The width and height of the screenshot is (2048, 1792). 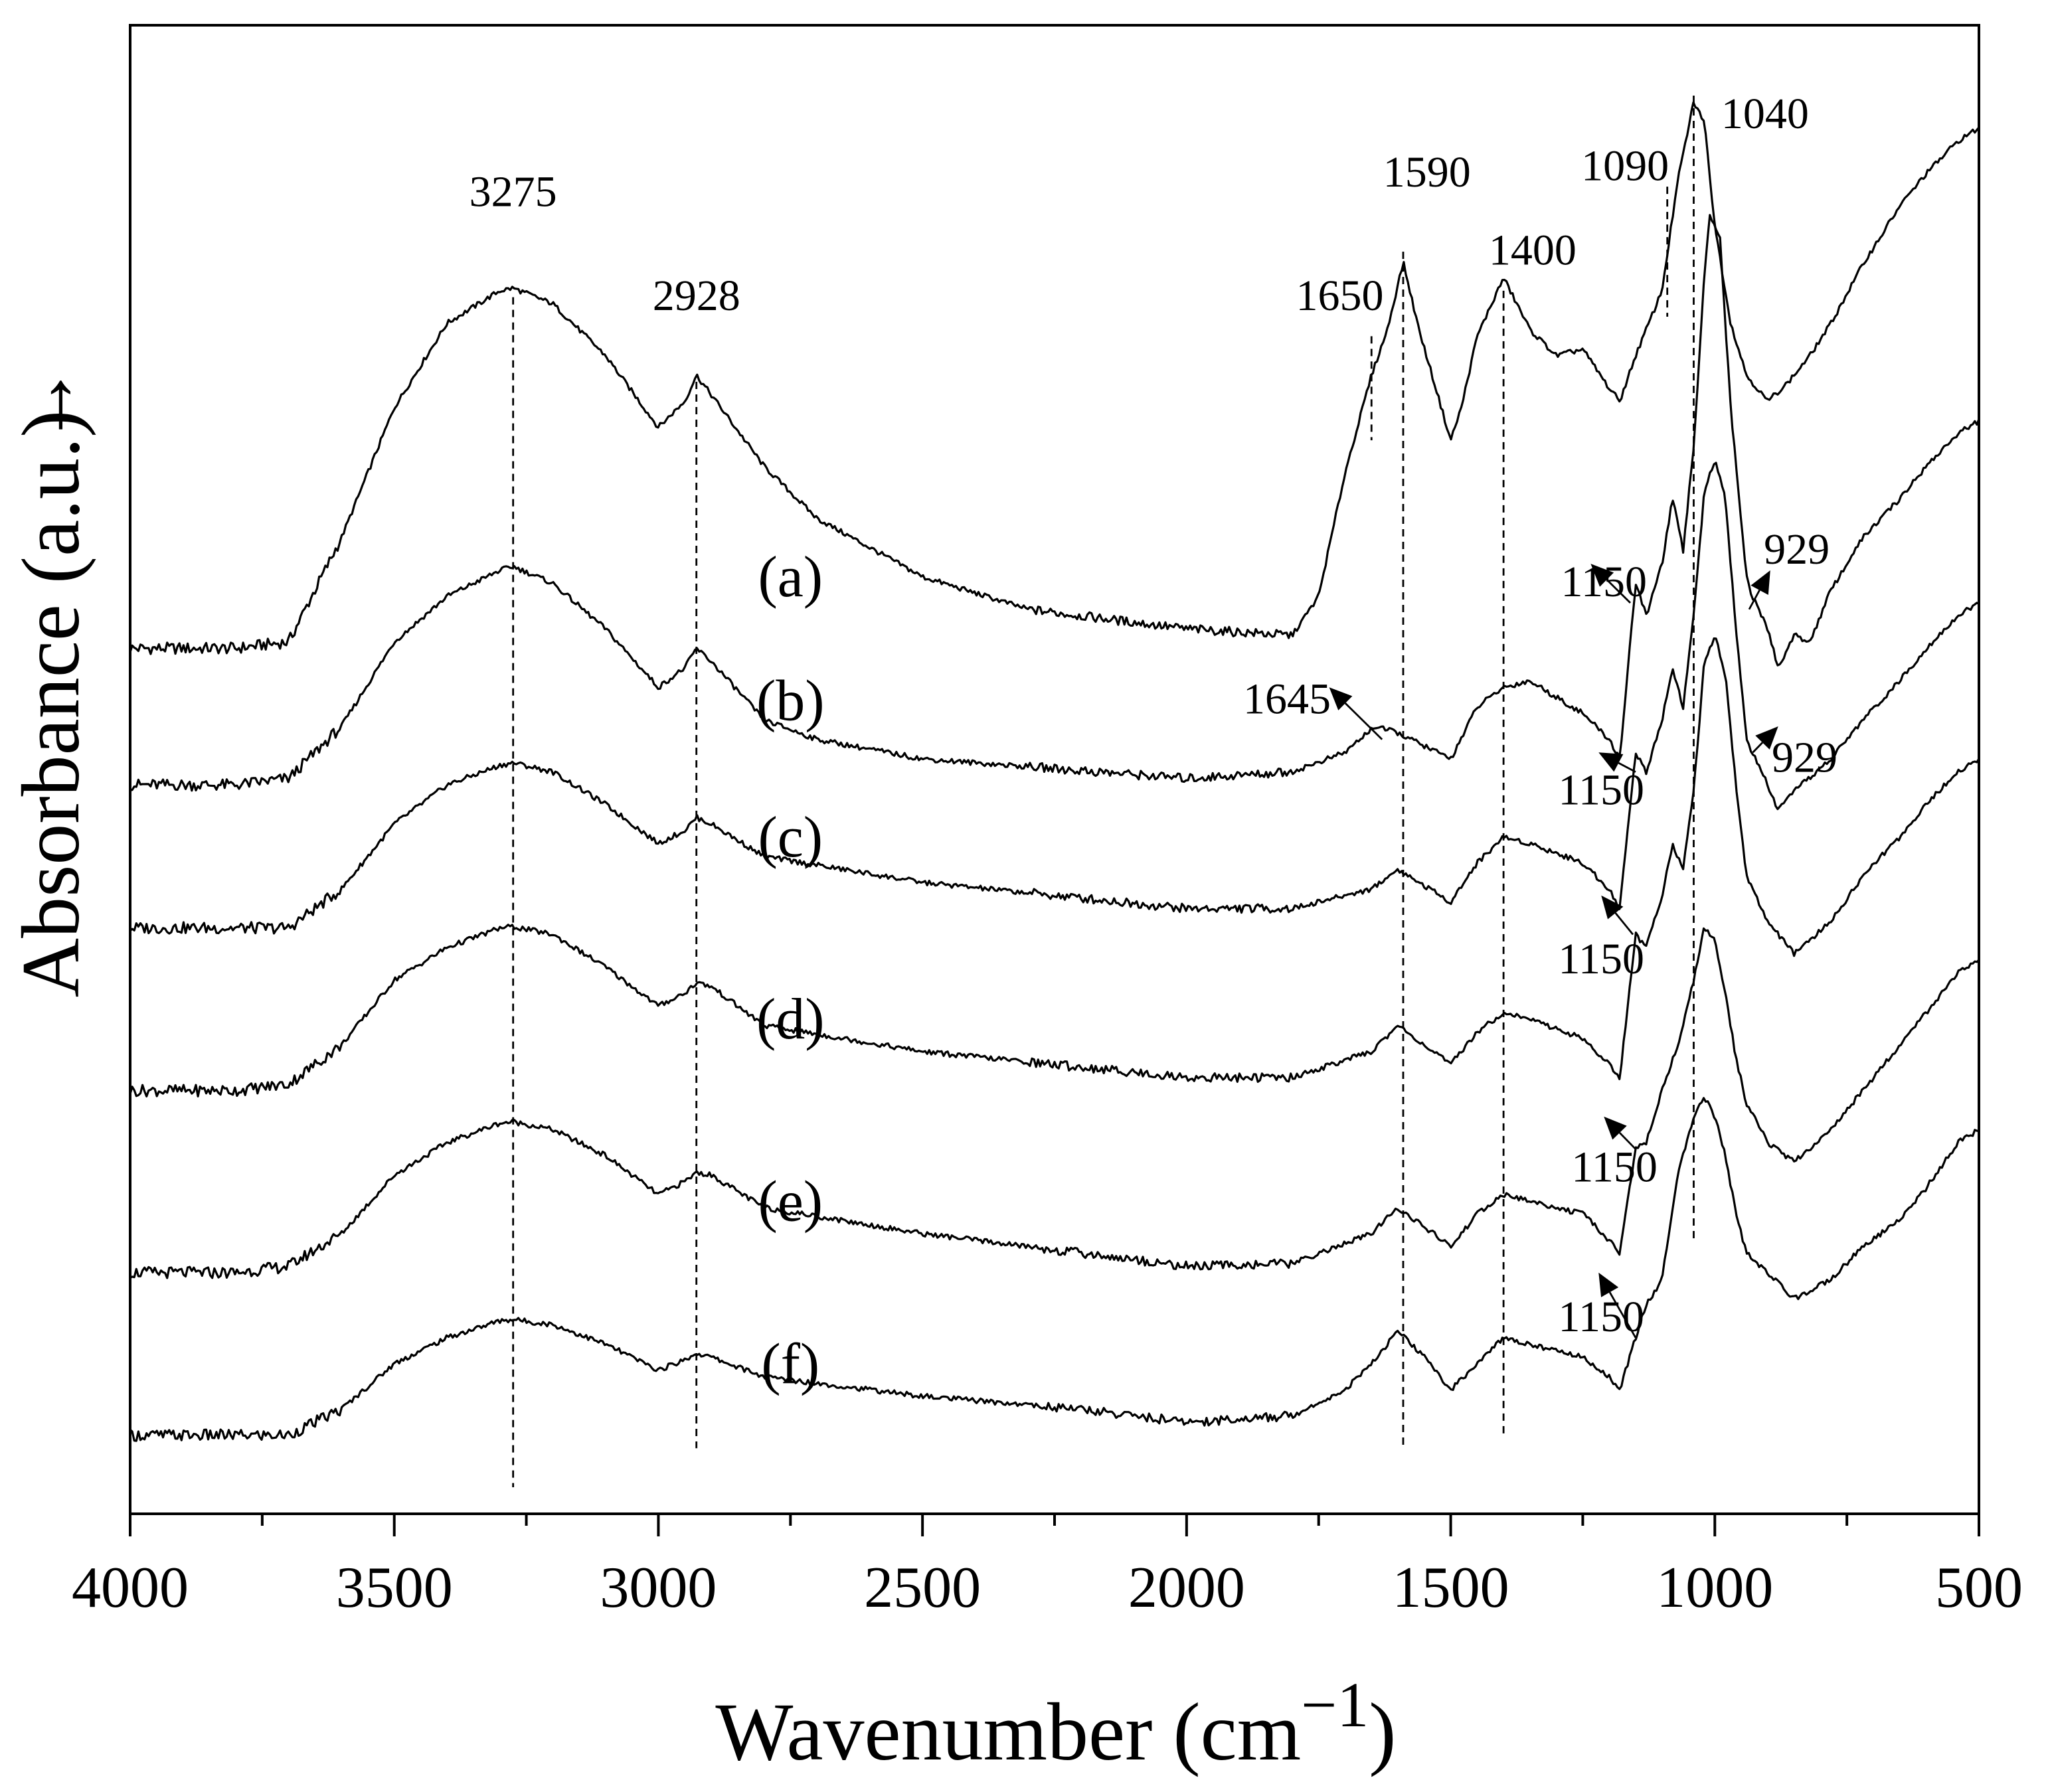 I want to click on peak-label-5: 1090, so click(x=1625, y=165).